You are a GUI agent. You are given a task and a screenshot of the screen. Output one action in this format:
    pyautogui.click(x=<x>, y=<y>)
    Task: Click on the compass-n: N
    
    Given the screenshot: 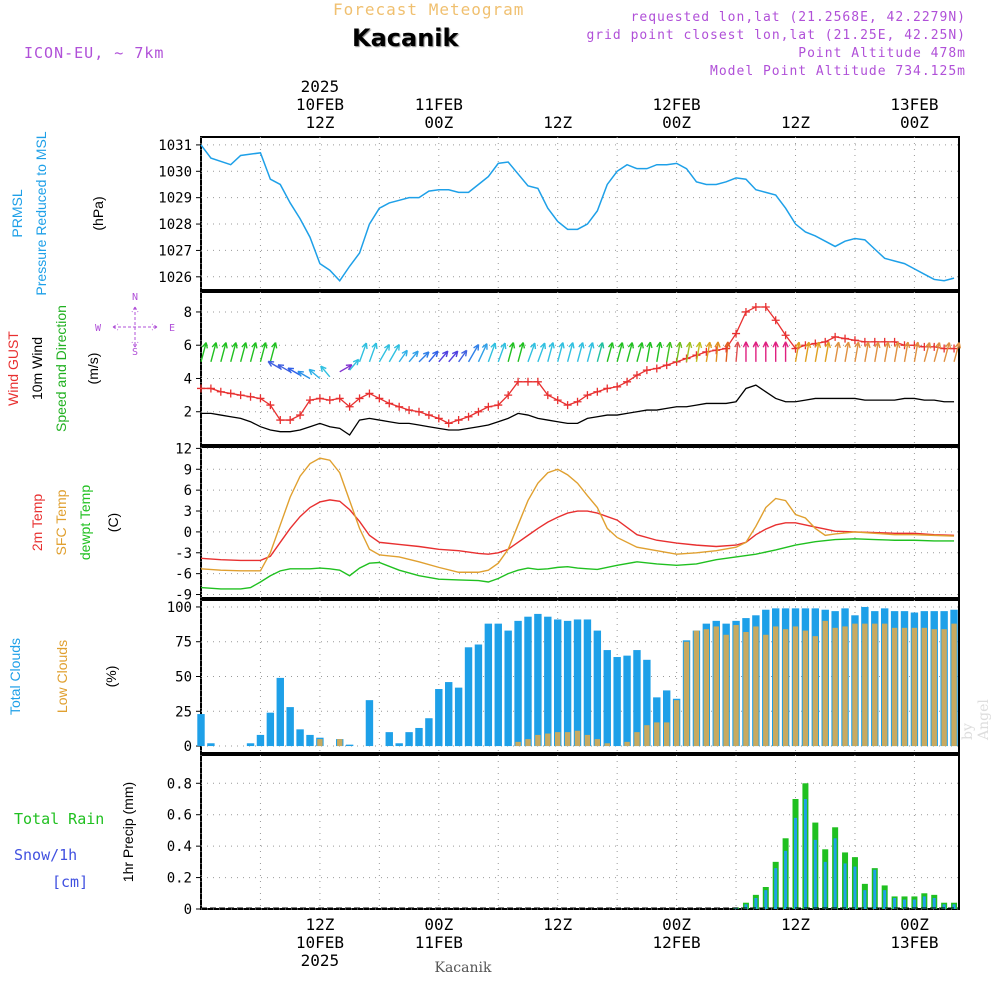 What is the action you would take?
    pyautogui.click(x=135, y=297)
    